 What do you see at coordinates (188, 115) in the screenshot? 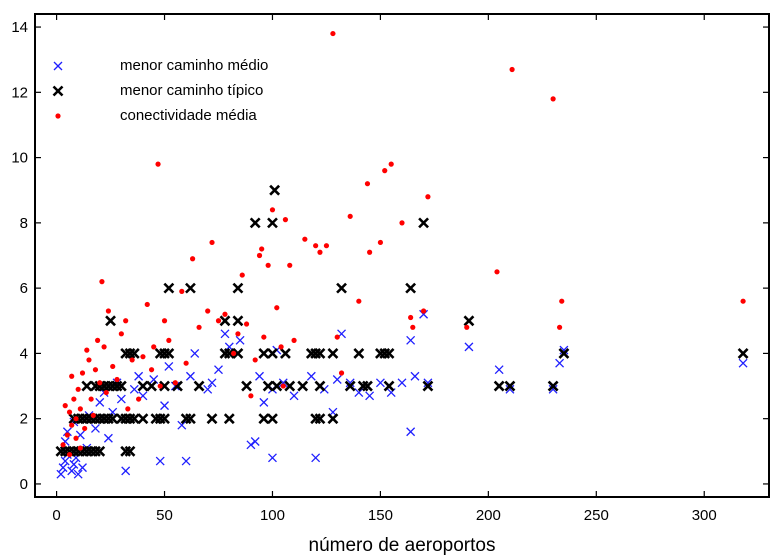
I see `legend-label-series-2: conectividade média` at bounding box center [188, 115].